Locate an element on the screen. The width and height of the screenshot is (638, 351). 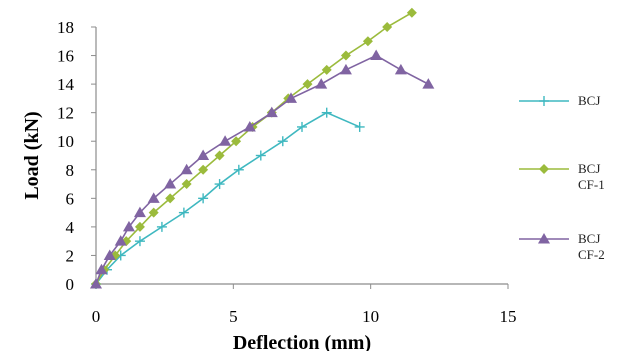
legend-item: BCJ CF-1 is located at coordinates (562, 176).